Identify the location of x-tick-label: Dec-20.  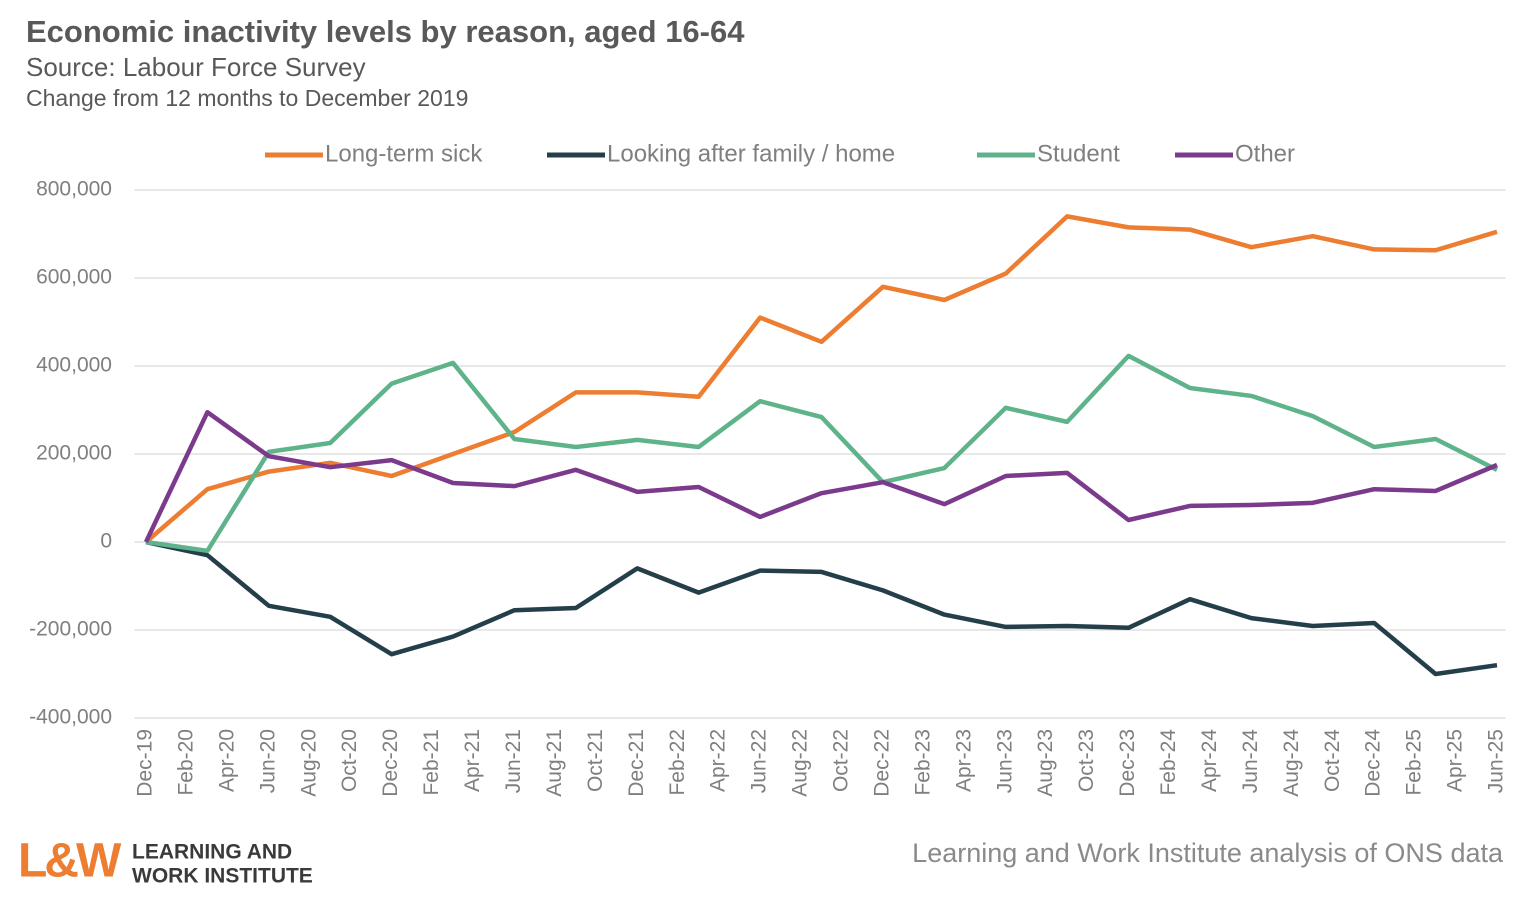
(390, 763).